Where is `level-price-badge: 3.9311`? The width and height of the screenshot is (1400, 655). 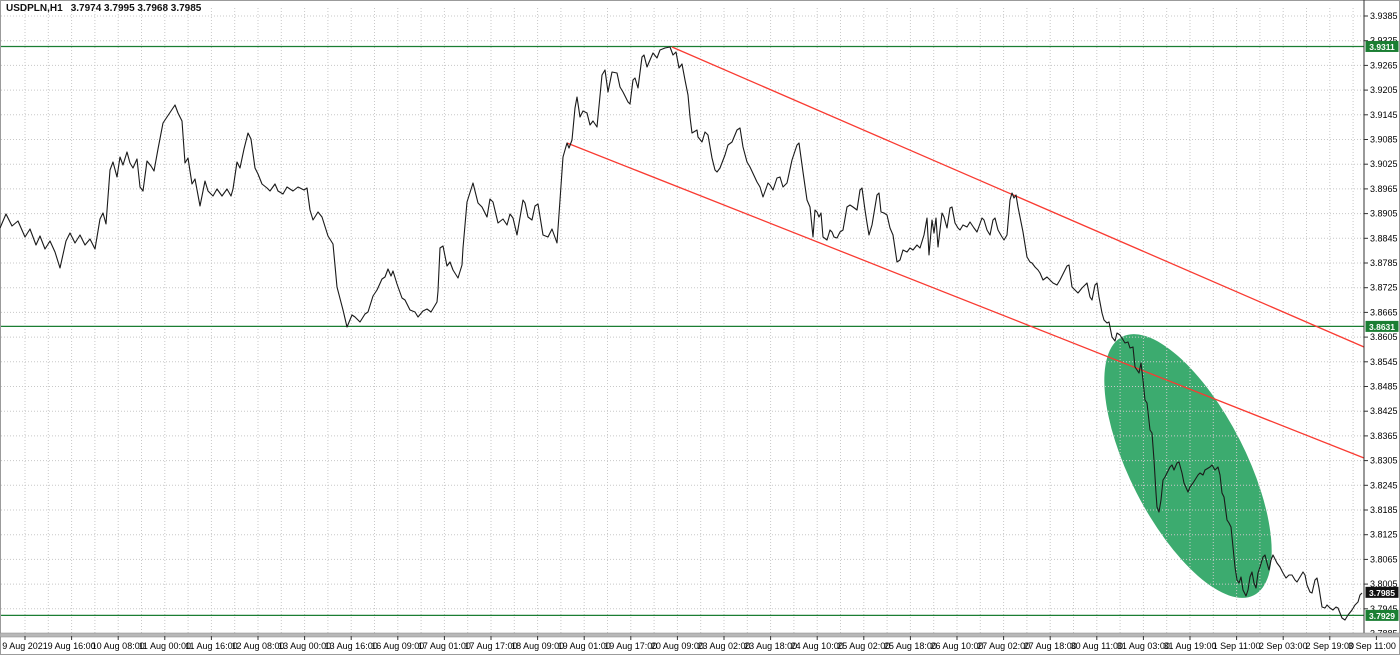 level-price-badge: 3.9311 is located at coordinates (1382, 46).